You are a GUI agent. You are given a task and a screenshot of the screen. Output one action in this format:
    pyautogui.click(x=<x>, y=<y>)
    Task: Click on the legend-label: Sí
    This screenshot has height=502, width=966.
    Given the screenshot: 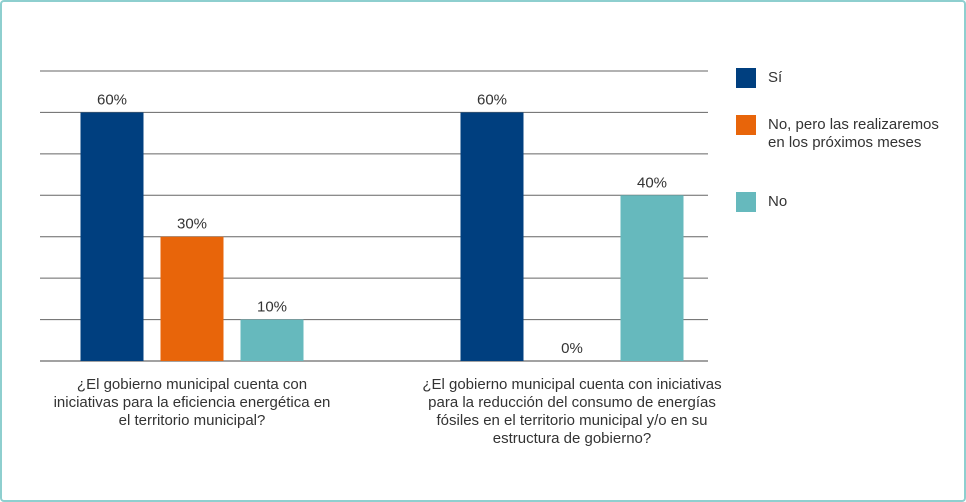 What is the action you would take?
    pyautogui.click(x=775, y=77)
    